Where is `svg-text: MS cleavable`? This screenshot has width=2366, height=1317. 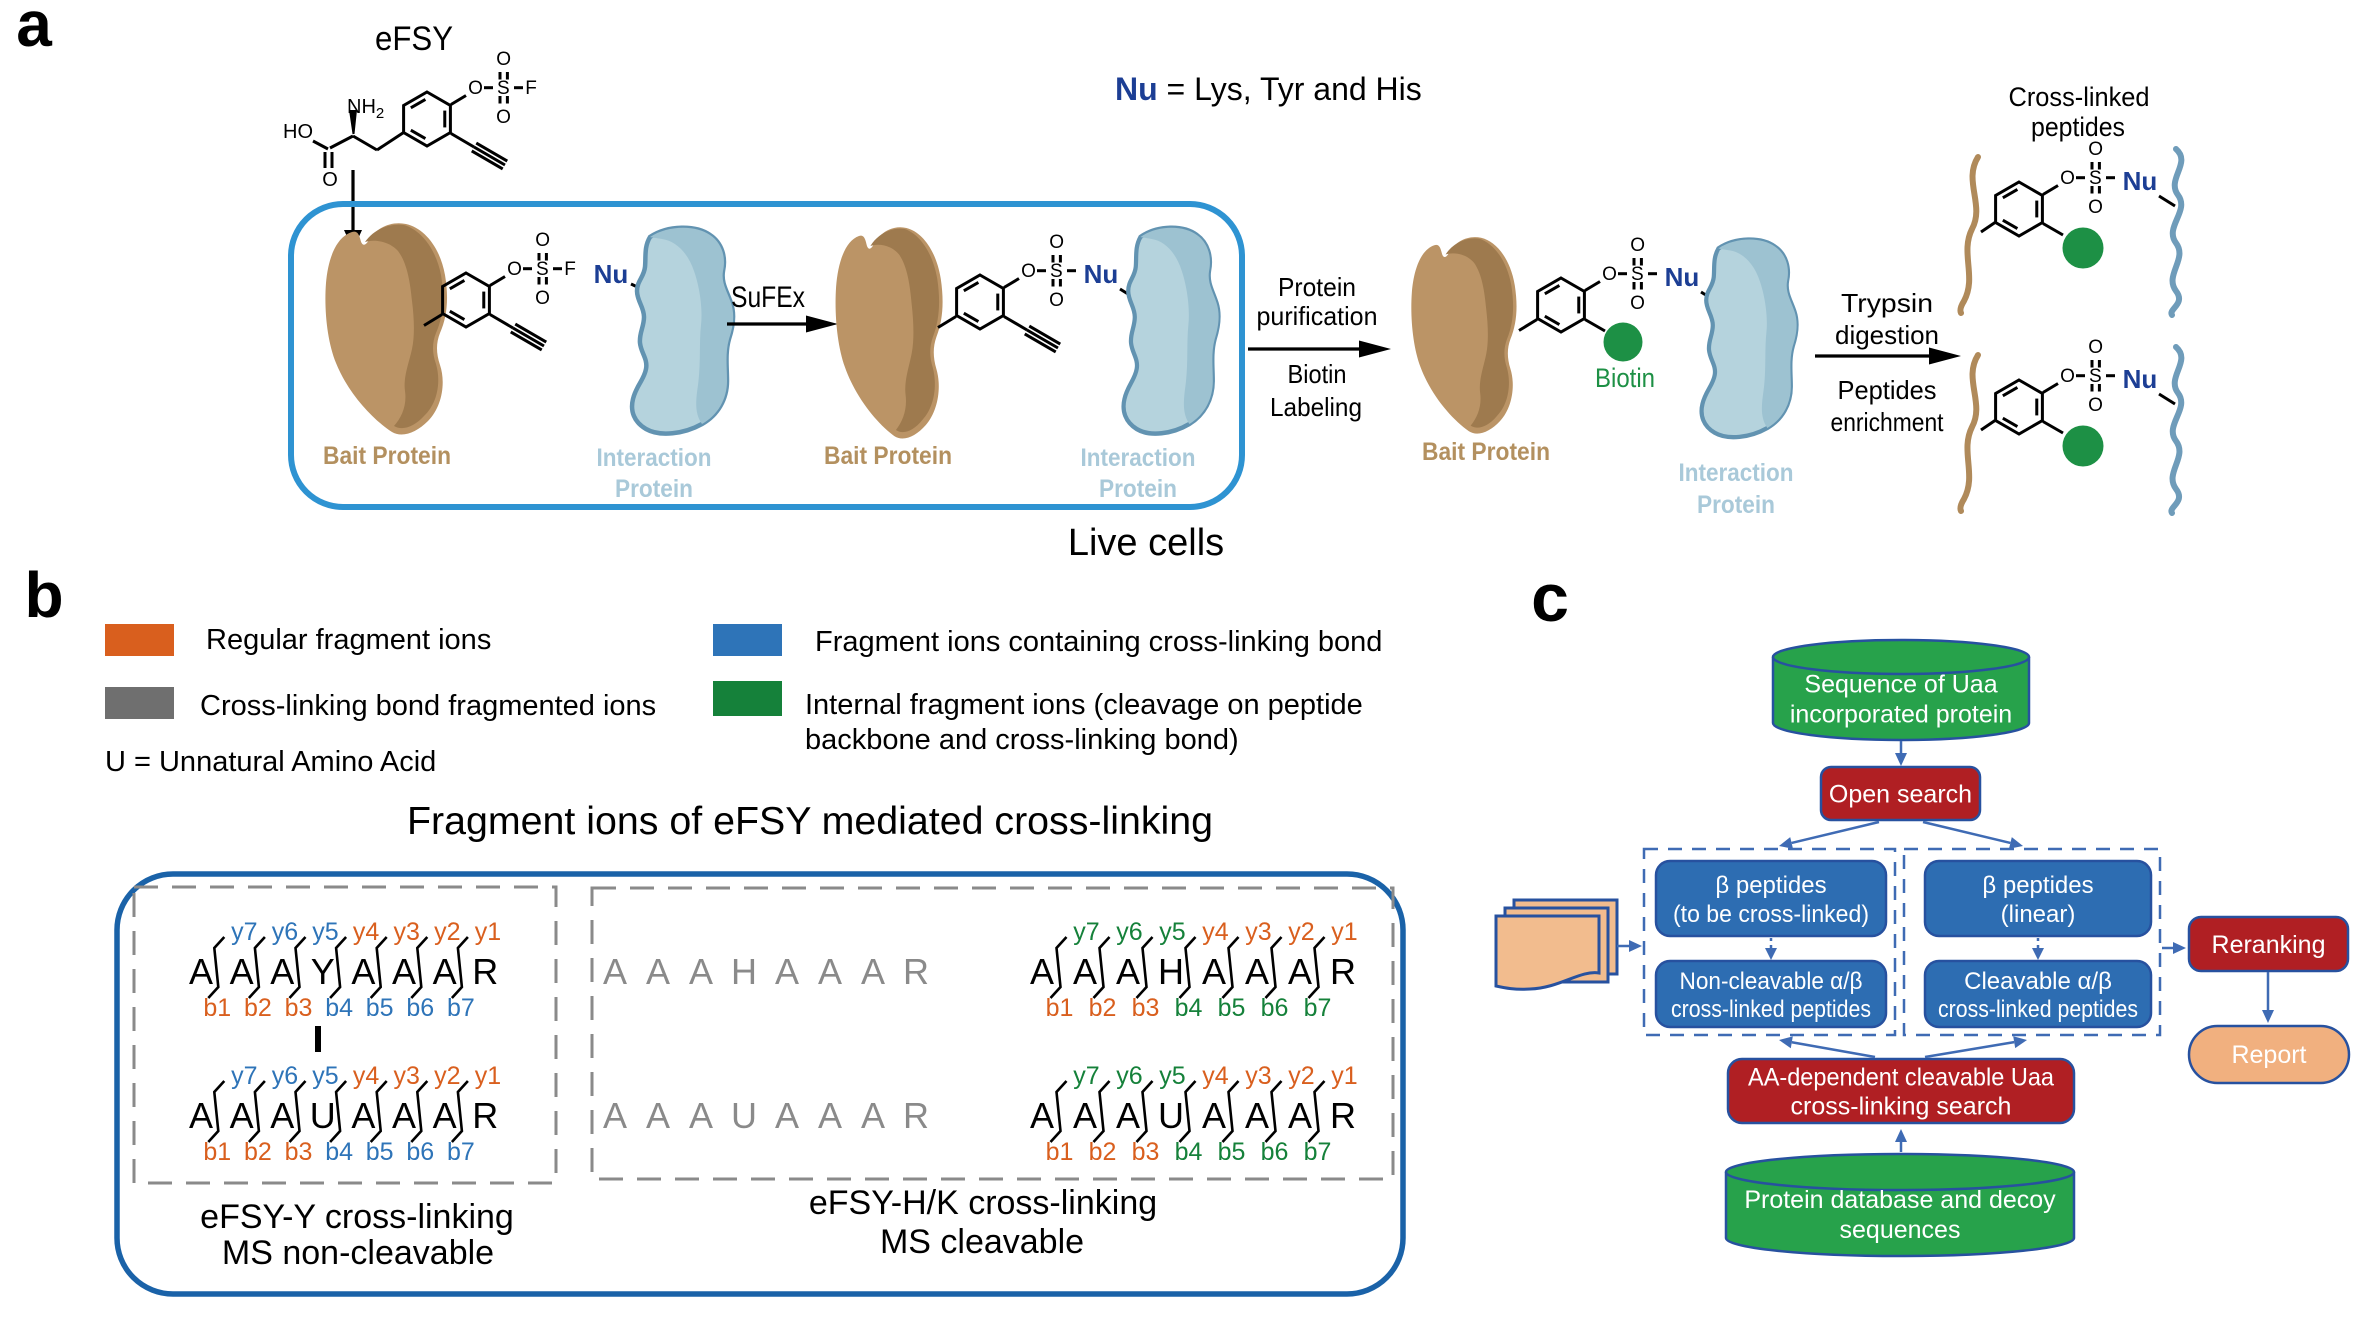
svg-text: MS cleavable is located at coordinates (982, 1242).